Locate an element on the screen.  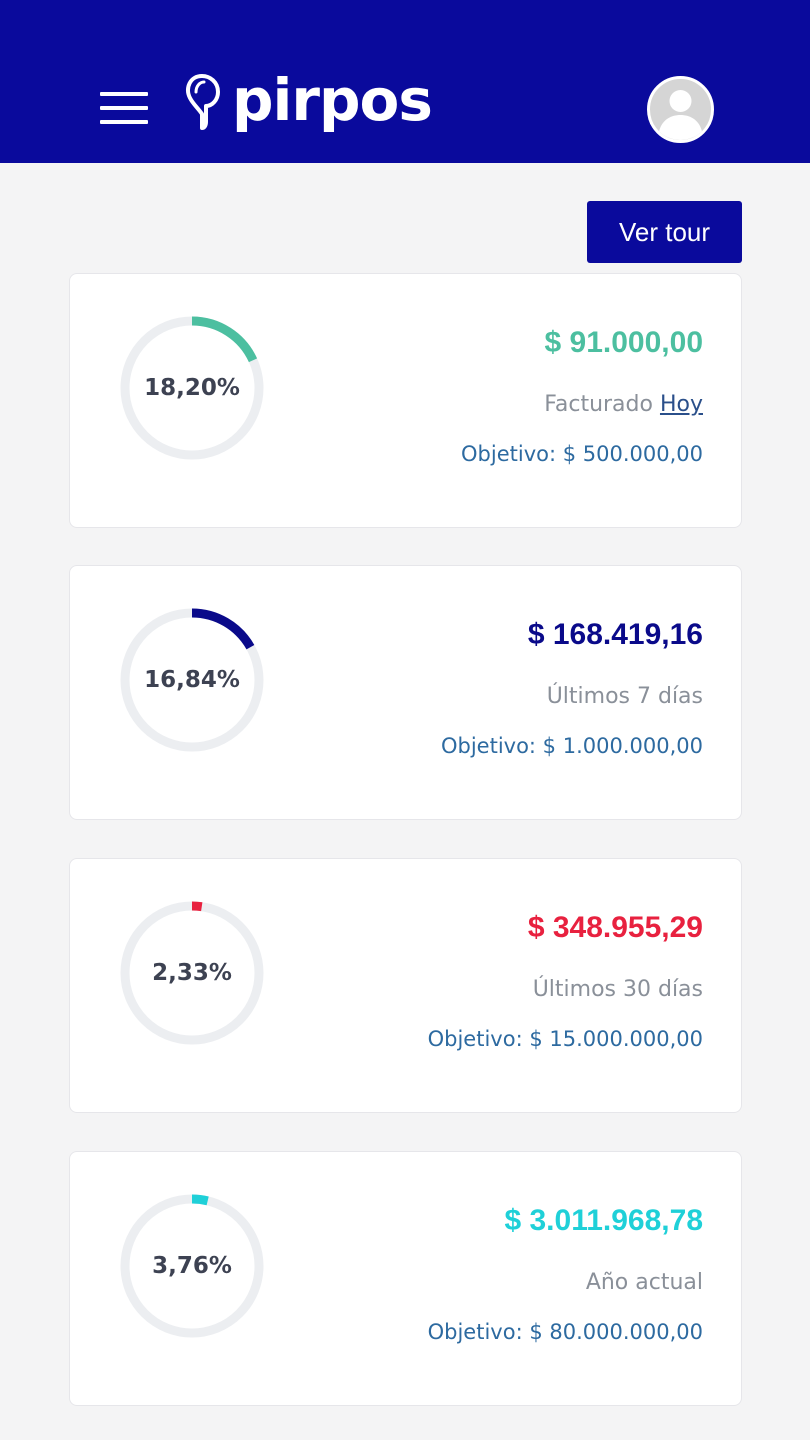
progress-ring: 3,76% is located at coordinates (192, 1266).